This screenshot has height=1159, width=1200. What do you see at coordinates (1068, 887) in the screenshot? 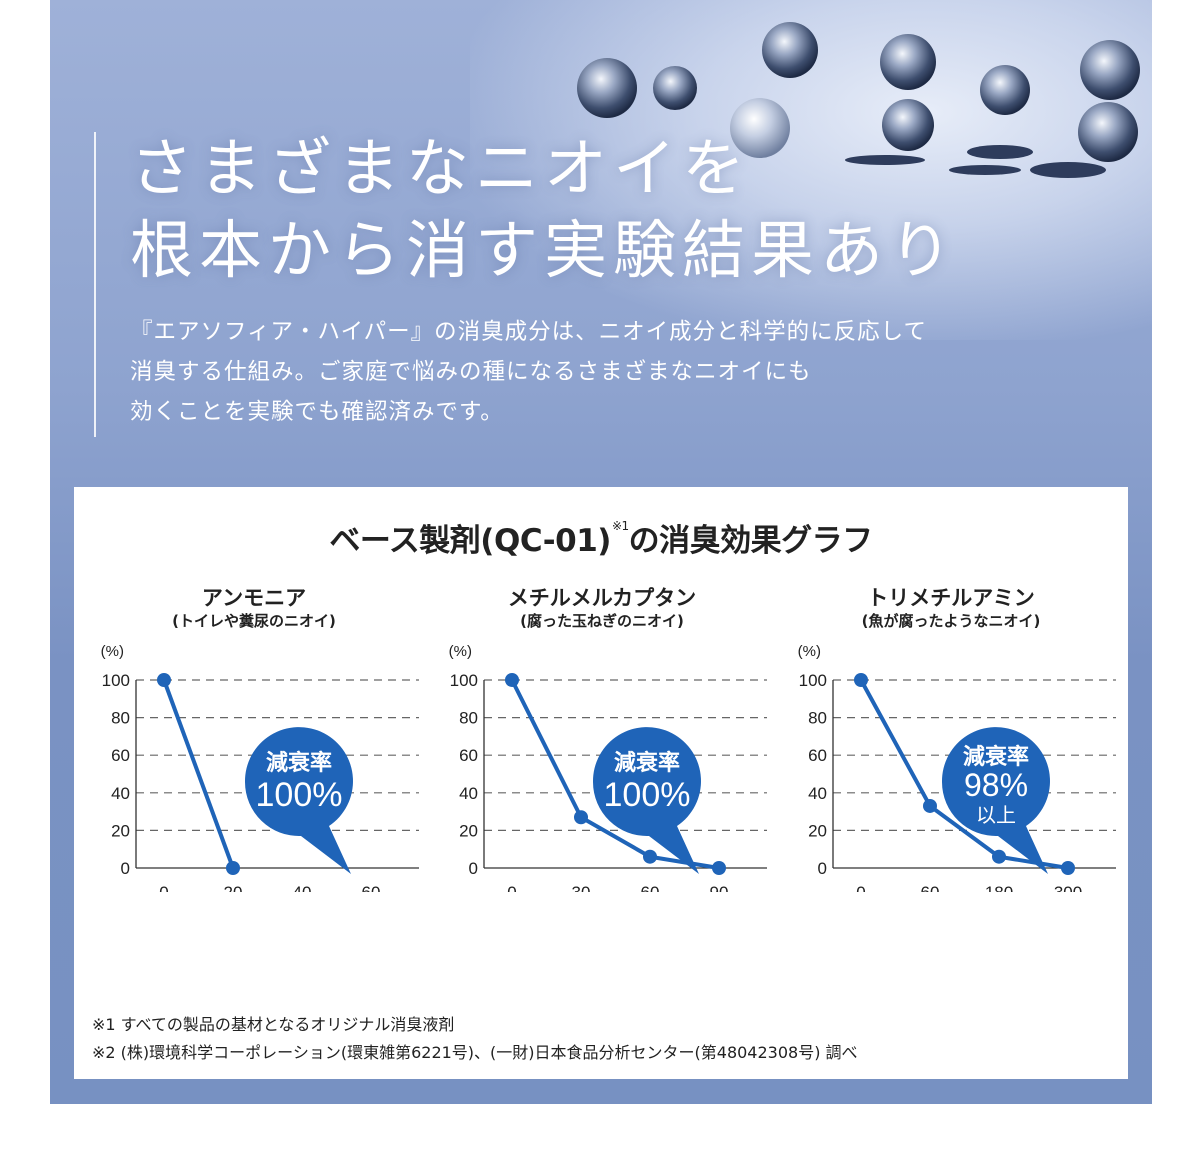
I see `x-tick-label: 300` at bounding box center [1068, 887].